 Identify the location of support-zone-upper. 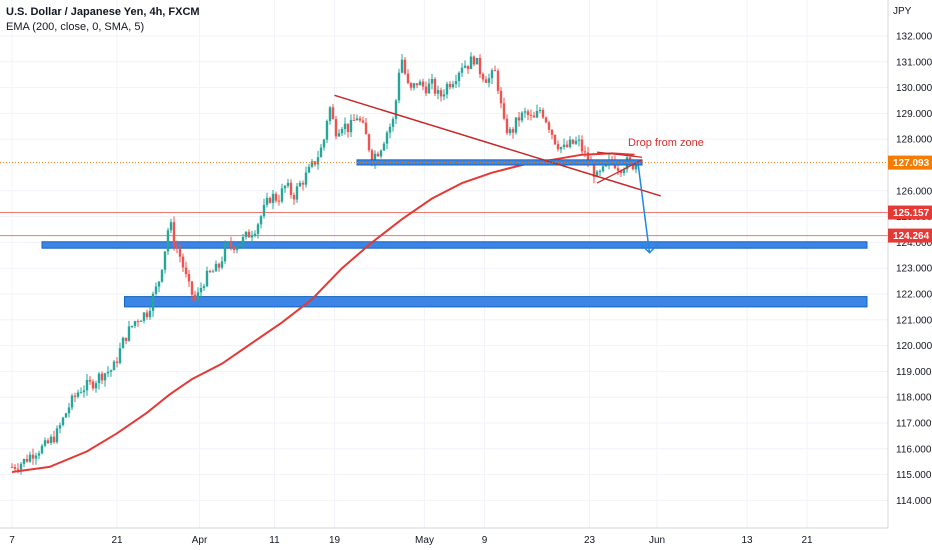
(454, 245).